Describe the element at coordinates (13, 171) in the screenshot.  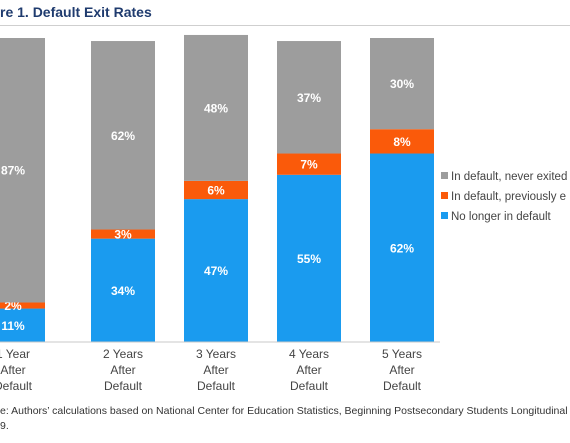
I see `data-label: 87%` at that location.